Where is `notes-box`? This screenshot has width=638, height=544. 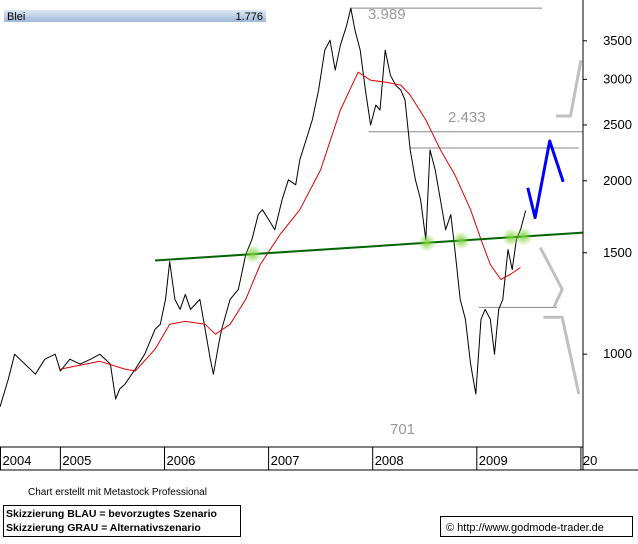 notes-box is located at coordinates (122, 521).